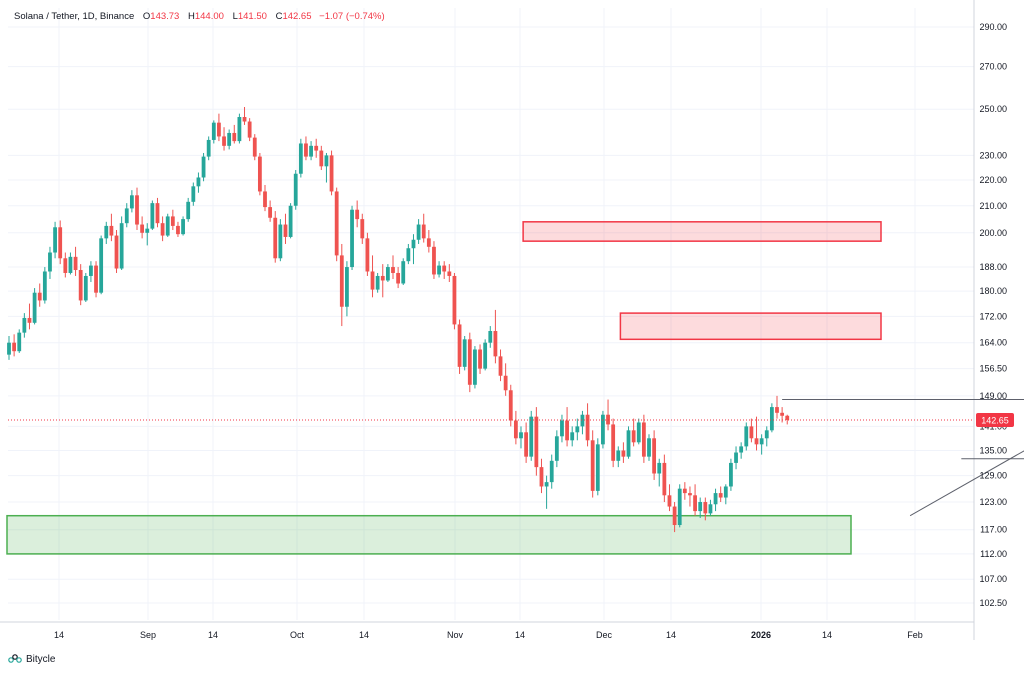  Describe the element at coordinates (993, 180) in the screenshot. I see `price-tick-label: 220.00` at that location.